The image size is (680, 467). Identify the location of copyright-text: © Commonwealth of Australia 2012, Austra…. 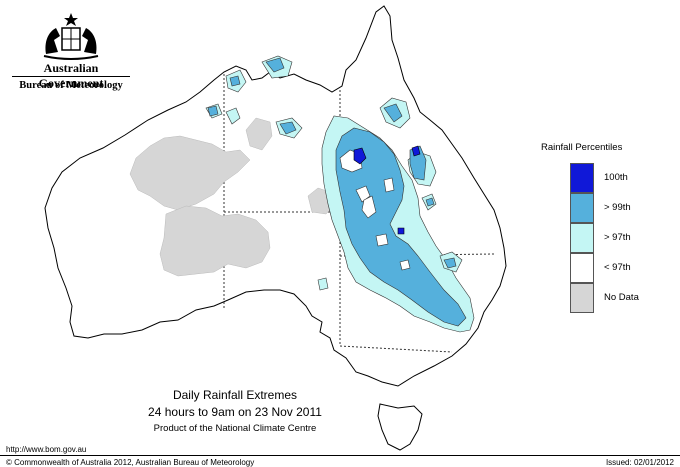
(130, 462).